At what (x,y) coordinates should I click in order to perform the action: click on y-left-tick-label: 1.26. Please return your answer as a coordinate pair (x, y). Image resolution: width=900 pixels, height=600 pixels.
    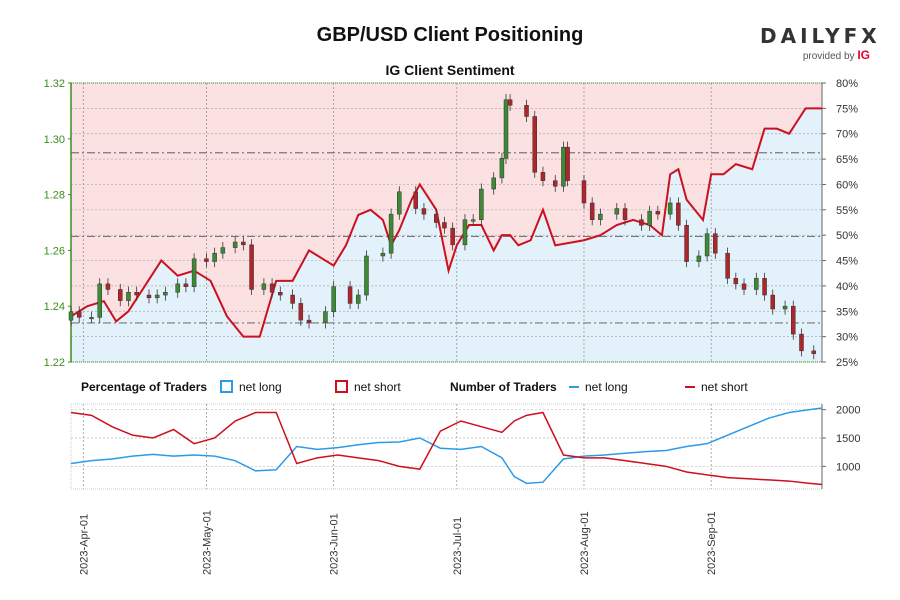
    Looking at the image, I should click on (54, 251).